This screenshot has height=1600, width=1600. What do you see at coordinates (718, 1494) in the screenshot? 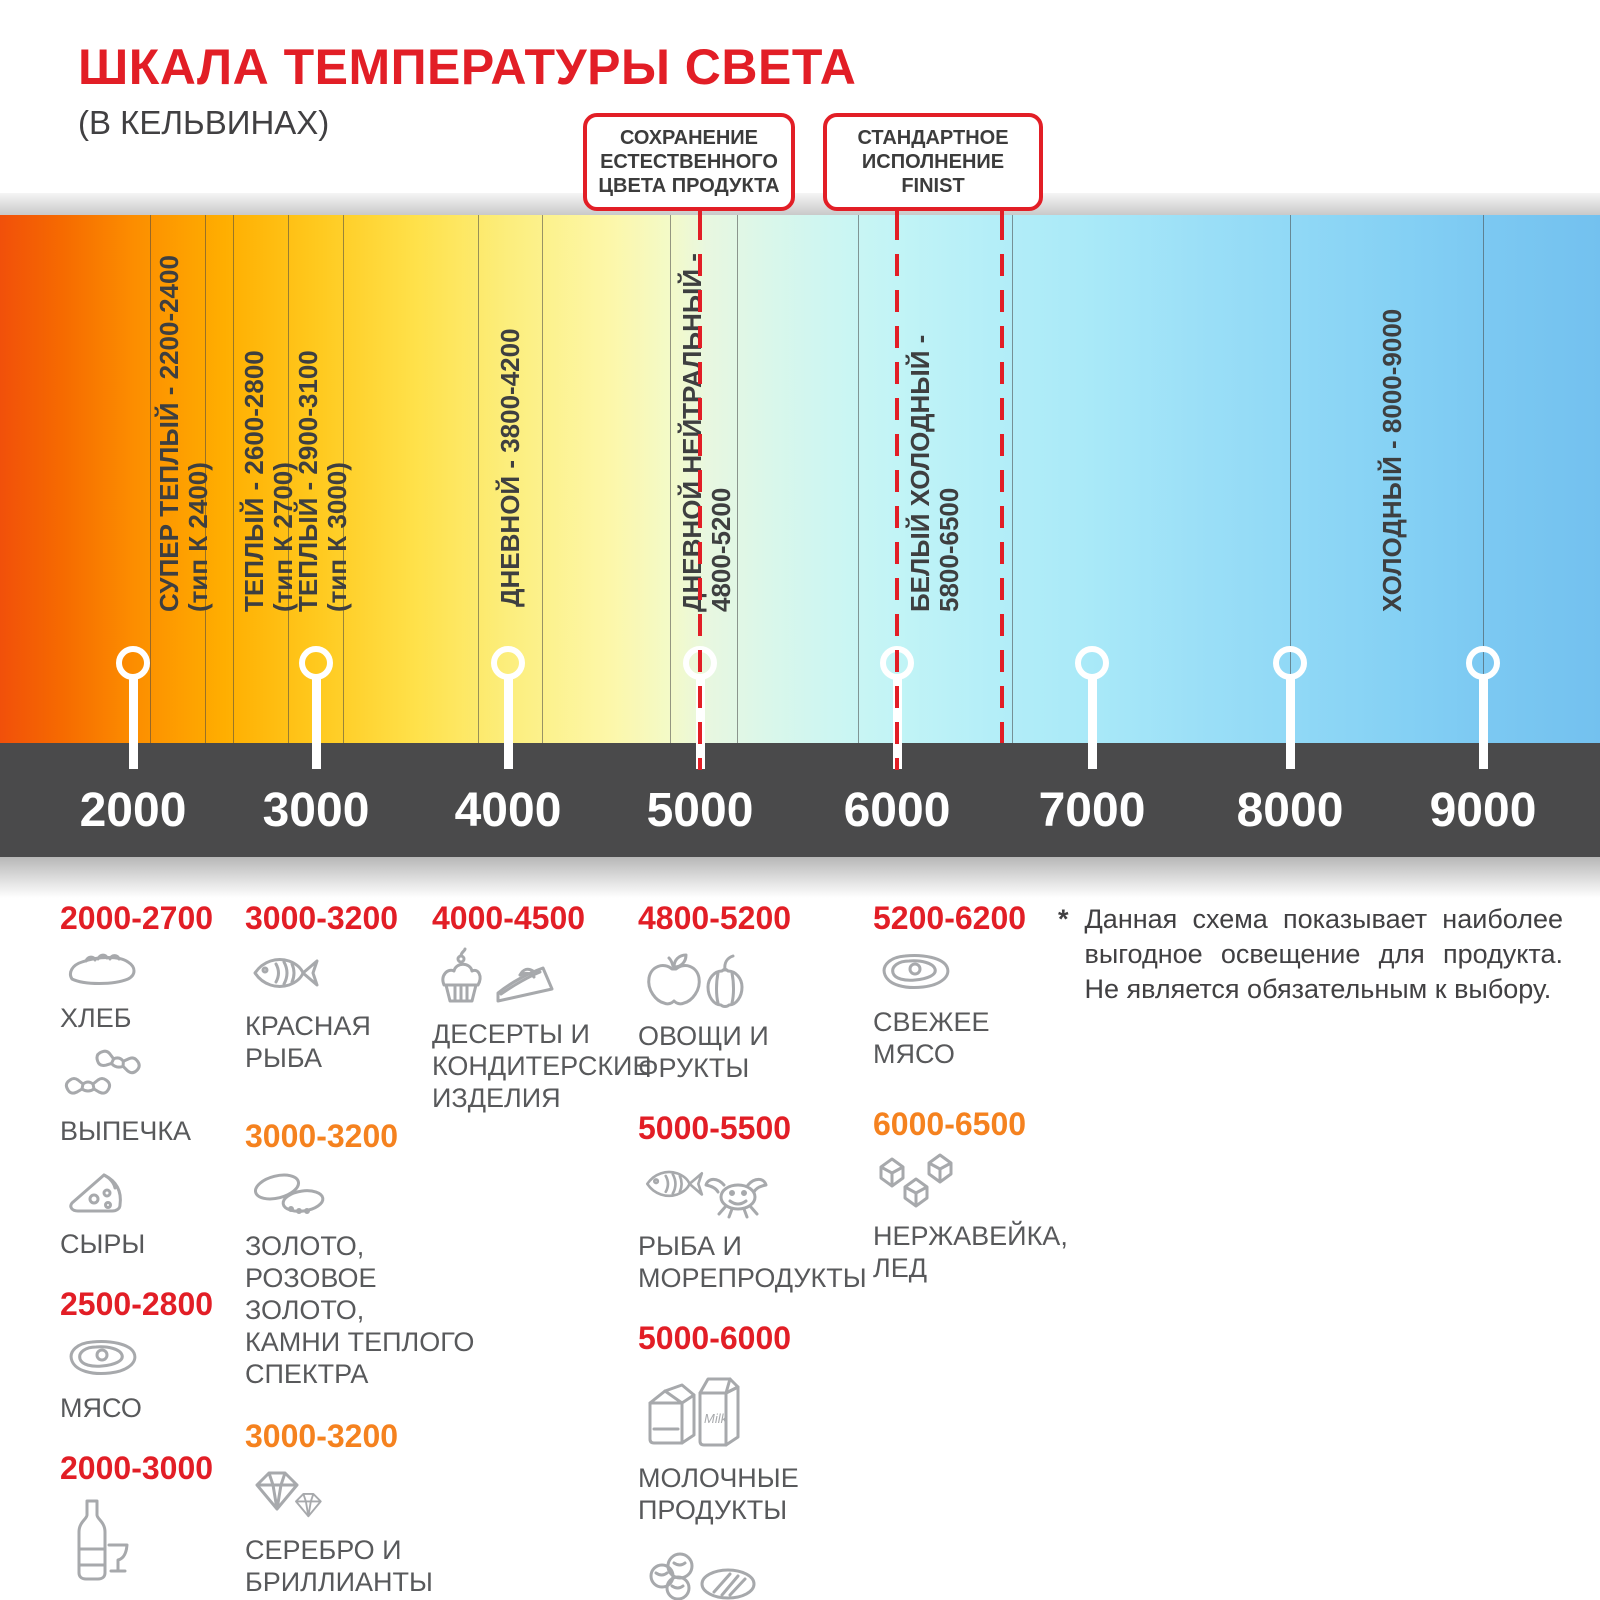
I see `product-label: МОЛОЧНЫЕ ПРОДУКТЫ` at bounding box center [718, 1494].